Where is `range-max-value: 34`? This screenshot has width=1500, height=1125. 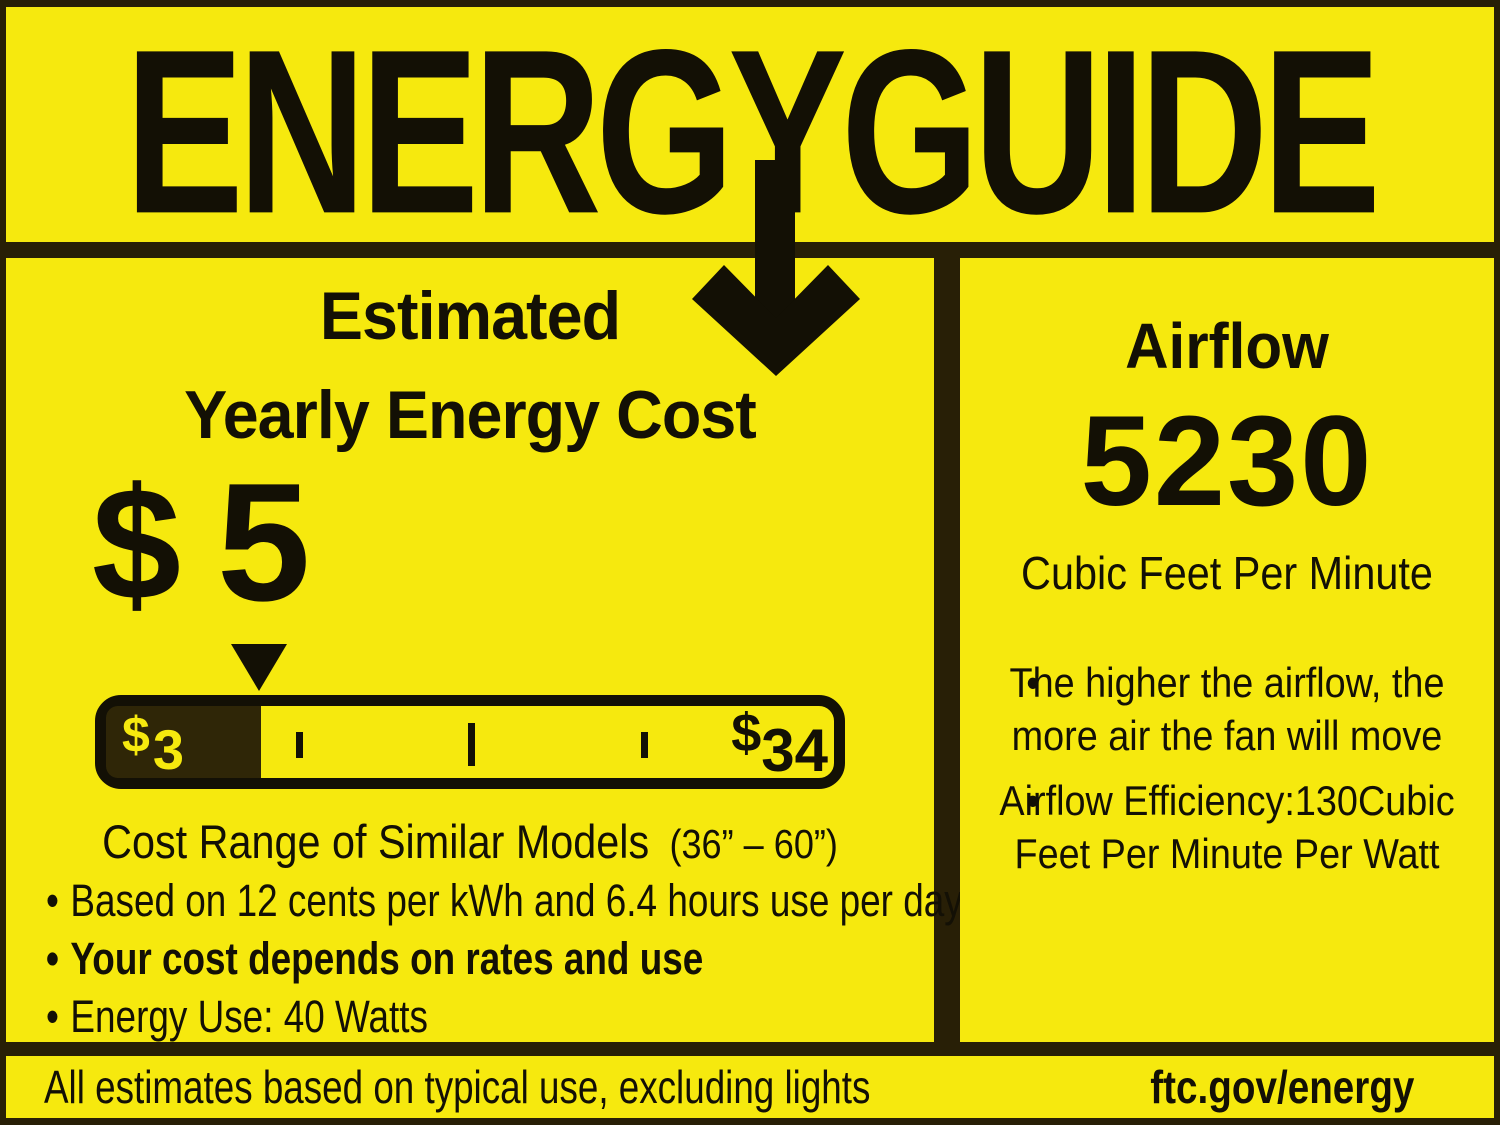 range-max-value: 34 is located at coordinates (794, 750).